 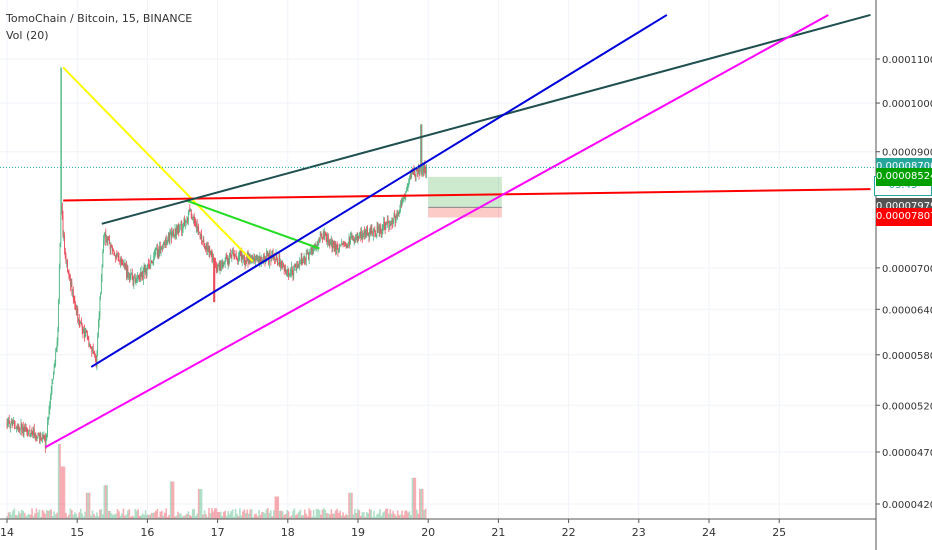 What do you see at coordinates (465, 197) in the screenshot?
I see `long-position-tool` at bounding box center [465, 197].